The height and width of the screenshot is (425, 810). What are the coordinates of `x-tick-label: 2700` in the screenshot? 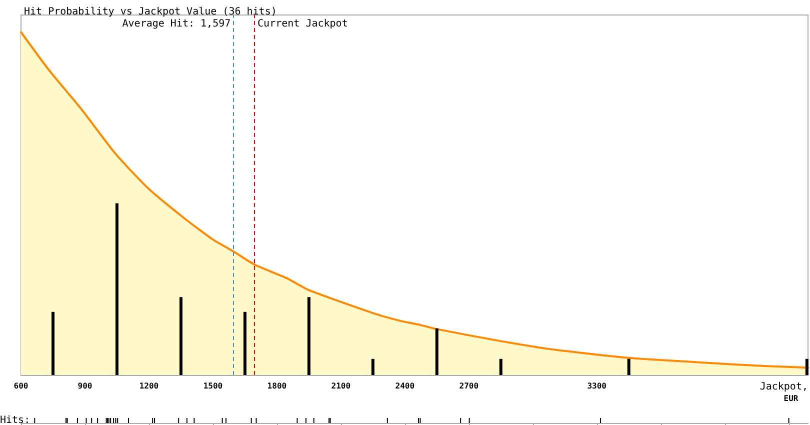 It's located at (469, 386).